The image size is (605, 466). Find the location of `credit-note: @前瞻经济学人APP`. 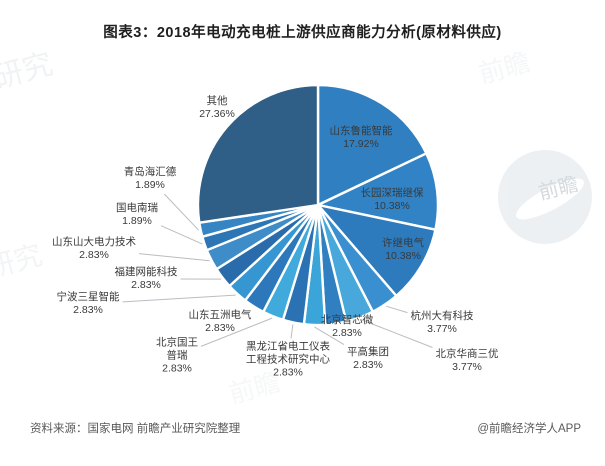

credit-note: @前瞻经济学人APP is located at coordinates (529, 429).